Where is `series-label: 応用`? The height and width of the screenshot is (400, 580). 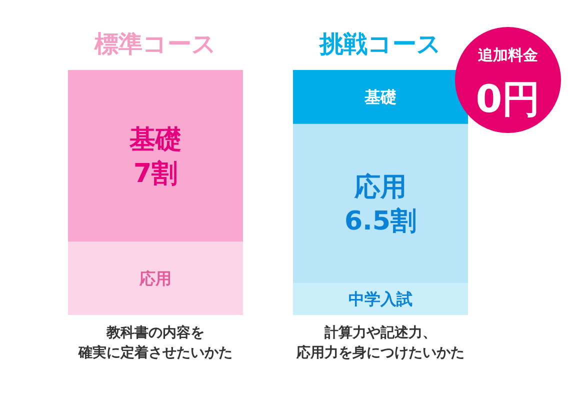 series-label: 応用 is located at coordinates (155, 278).